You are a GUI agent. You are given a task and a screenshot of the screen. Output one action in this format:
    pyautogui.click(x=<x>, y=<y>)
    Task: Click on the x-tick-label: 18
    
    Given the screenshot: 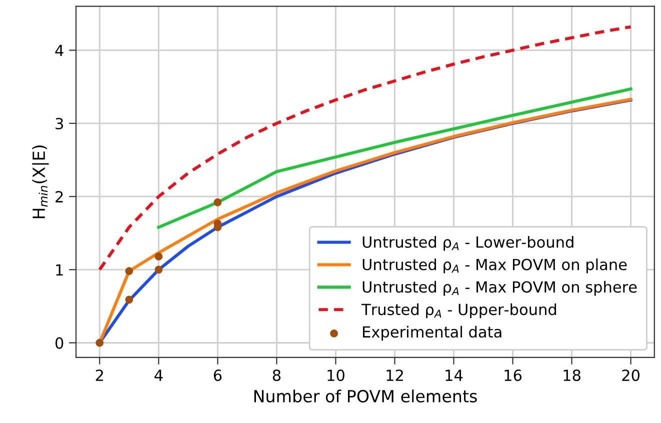 What is the action you would take?
    pyautogui.click(x=572, y=376)
    